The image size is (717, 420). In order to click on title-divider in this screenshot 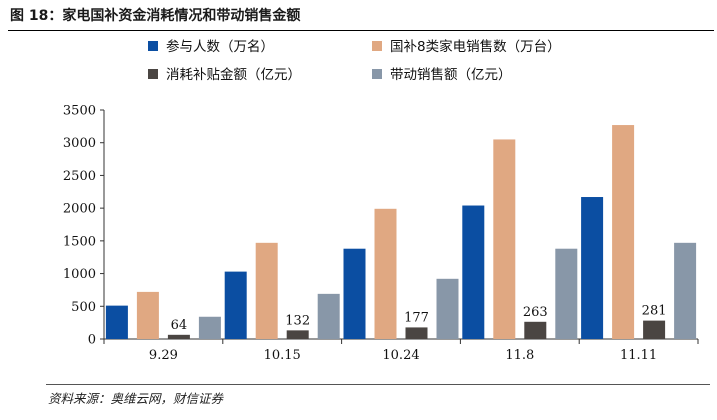, I will do `click(361, 30)`.